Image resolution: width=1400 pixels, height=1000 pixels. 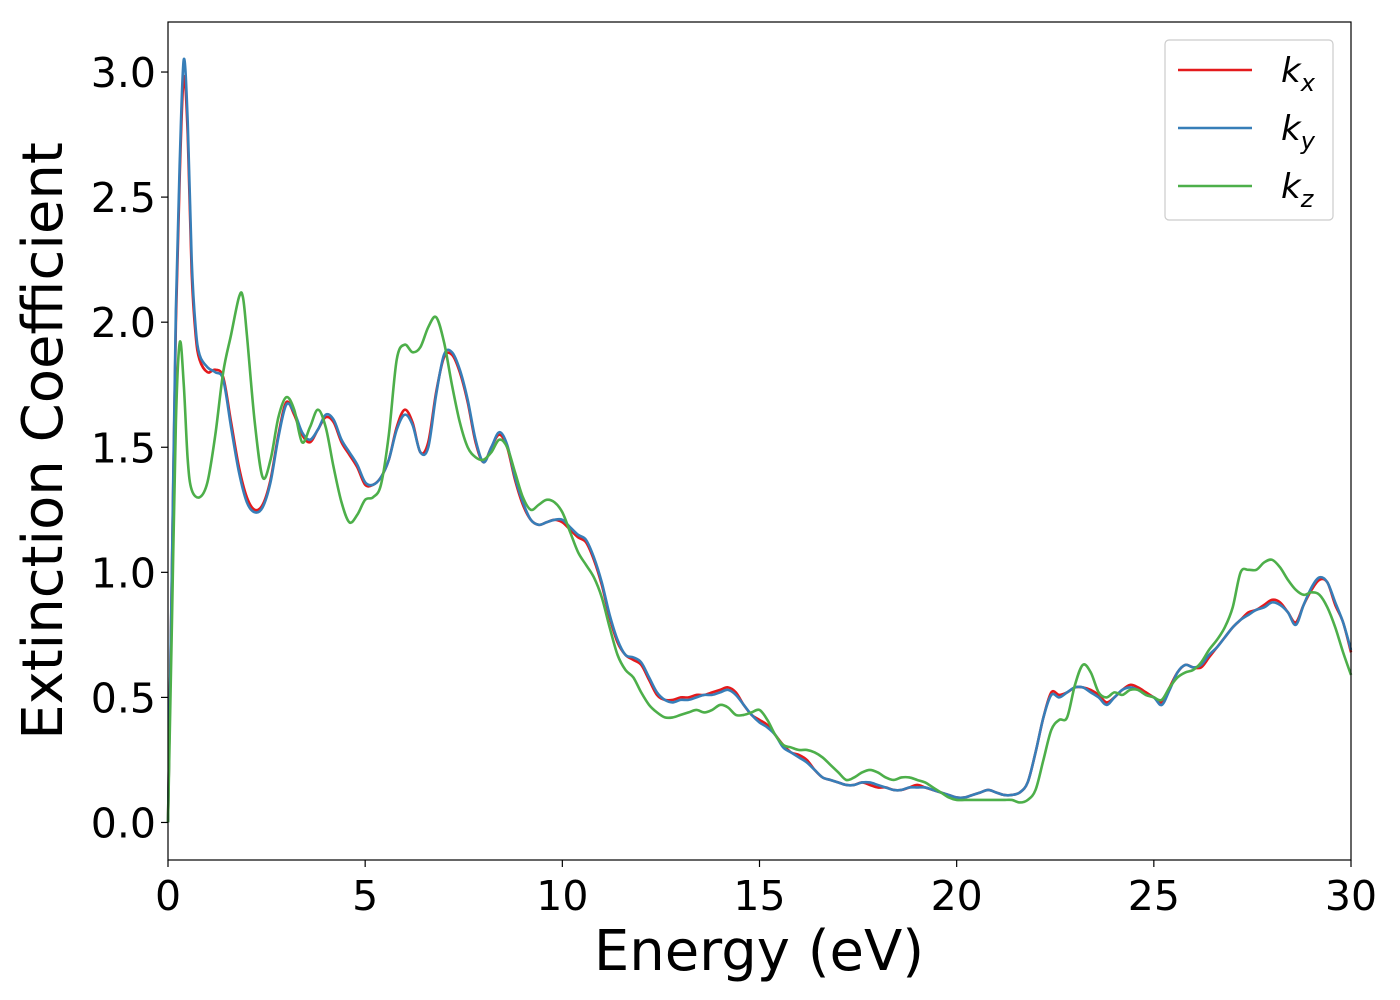 I want to click on x-axis-label: Energy (eV), so click(x=759, y=951).